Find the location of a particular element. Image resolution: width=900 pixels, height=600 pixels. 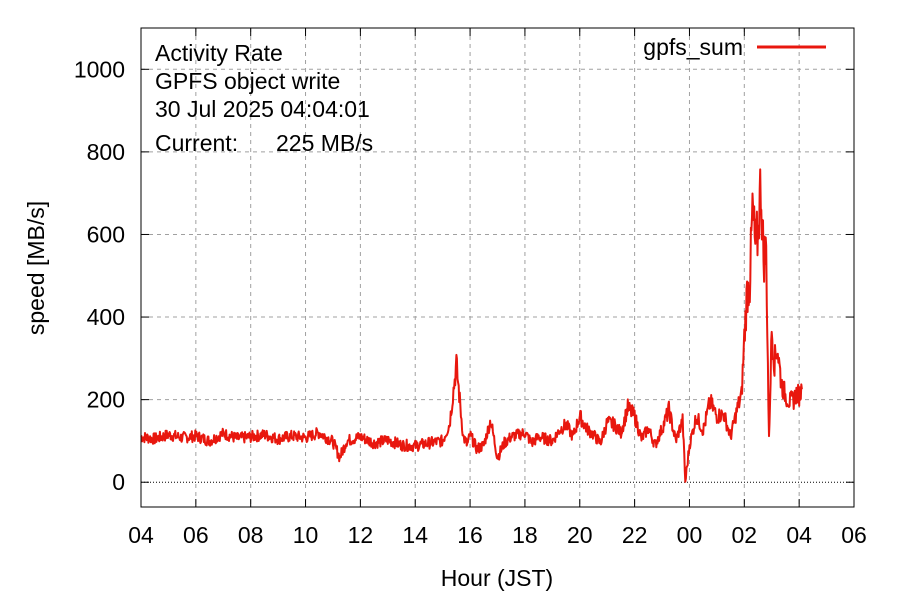

y-tick-label: 1000 is located at coordinates (99, 69).